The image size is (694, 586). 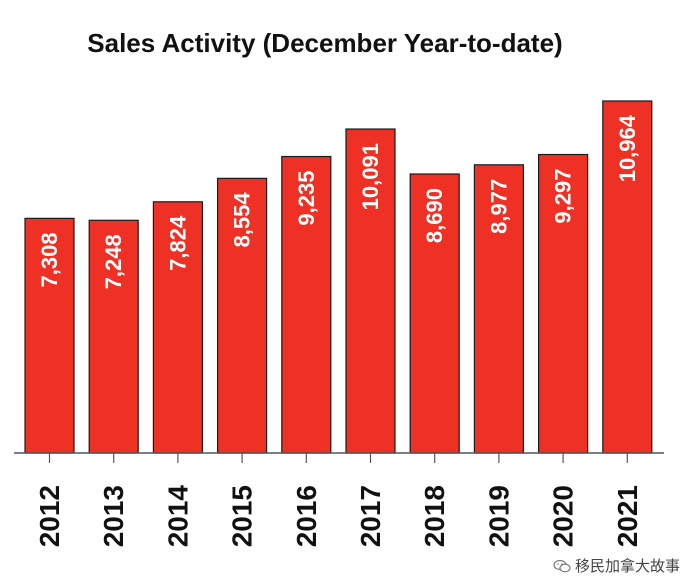 What do you see at coordinates (370, 291) in the screenshot?
I see `bar-2017` at bounding box center [370, 291].